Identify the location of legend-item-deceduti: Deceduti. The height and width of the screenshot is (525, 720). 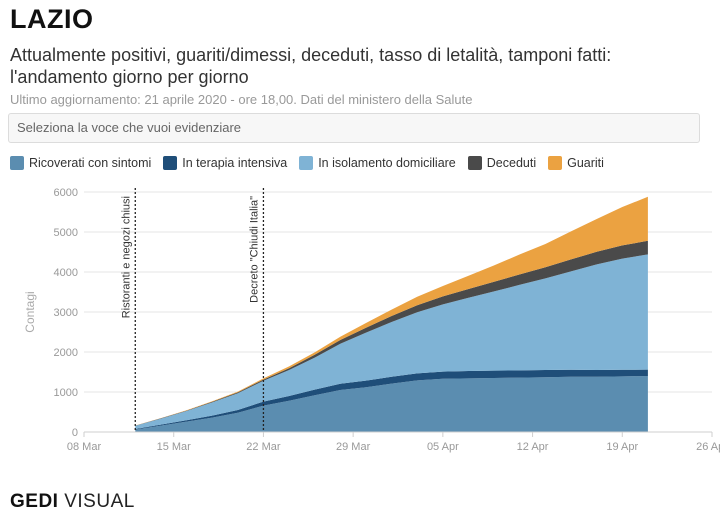
(502, 163).